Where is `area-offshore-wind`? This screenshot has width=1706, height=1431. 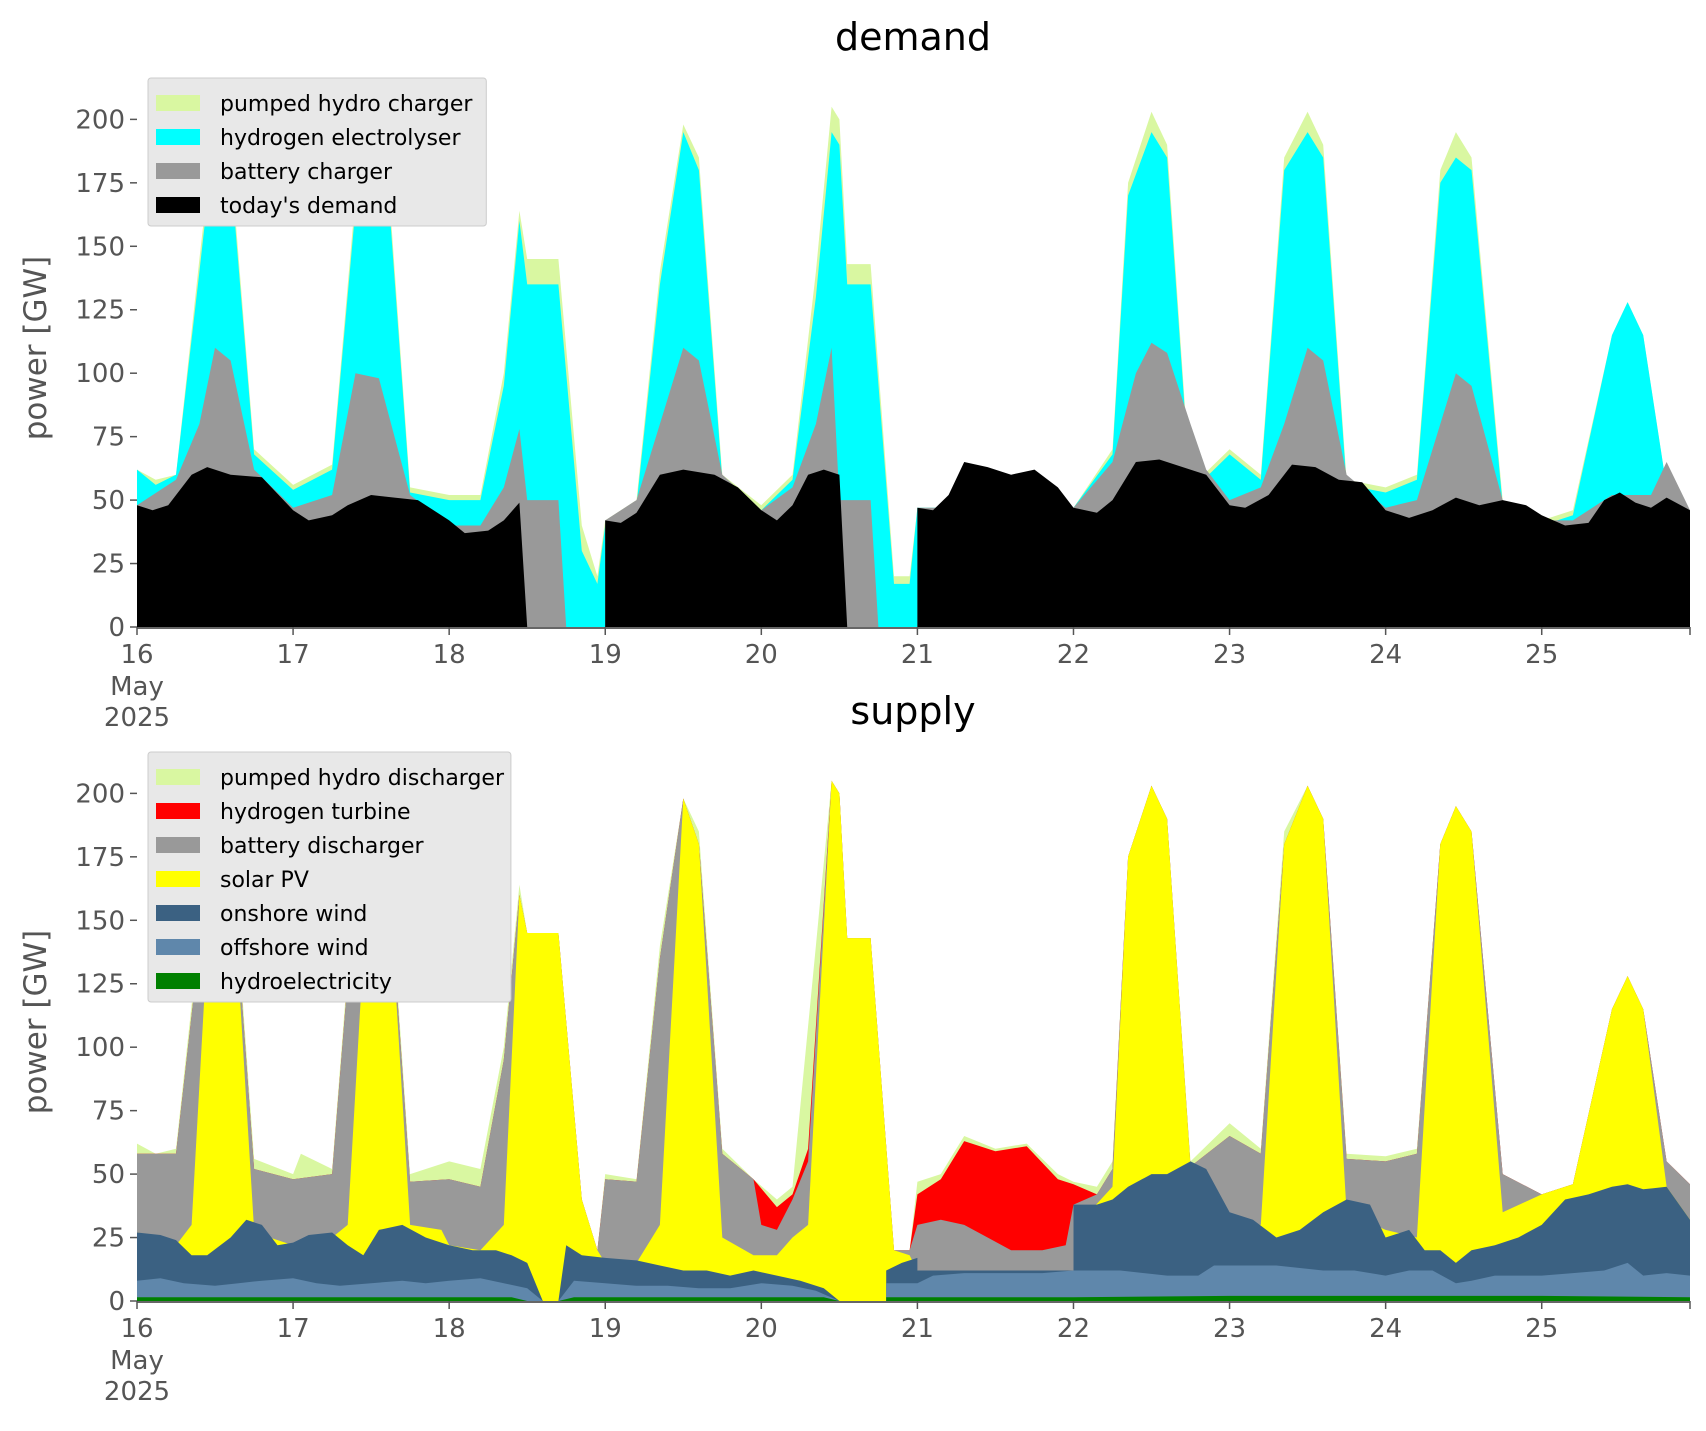 area-offshore-wind is located at coordinates (913, 1281).